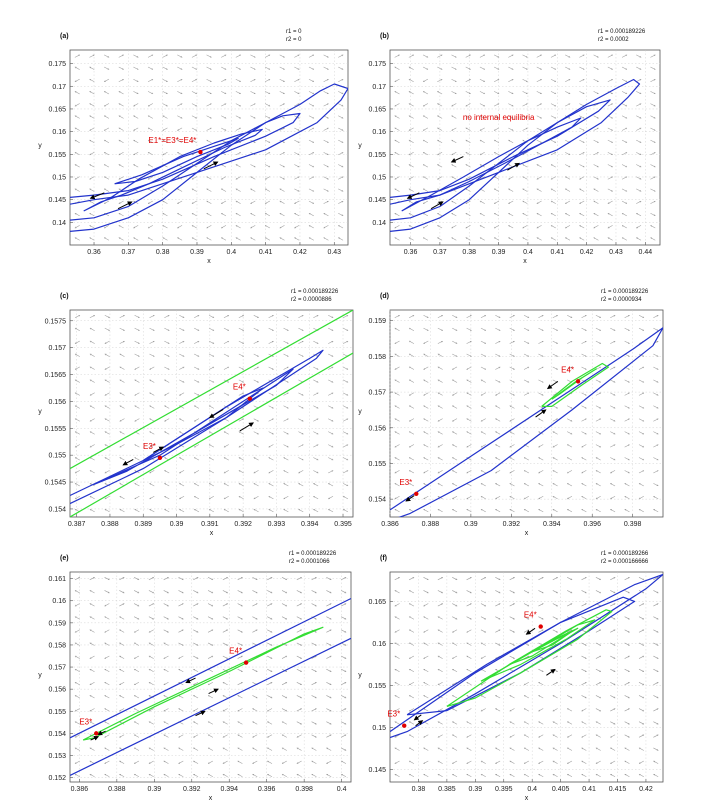  I want to click on y-tick-label: 0.153, so click(57, 756).